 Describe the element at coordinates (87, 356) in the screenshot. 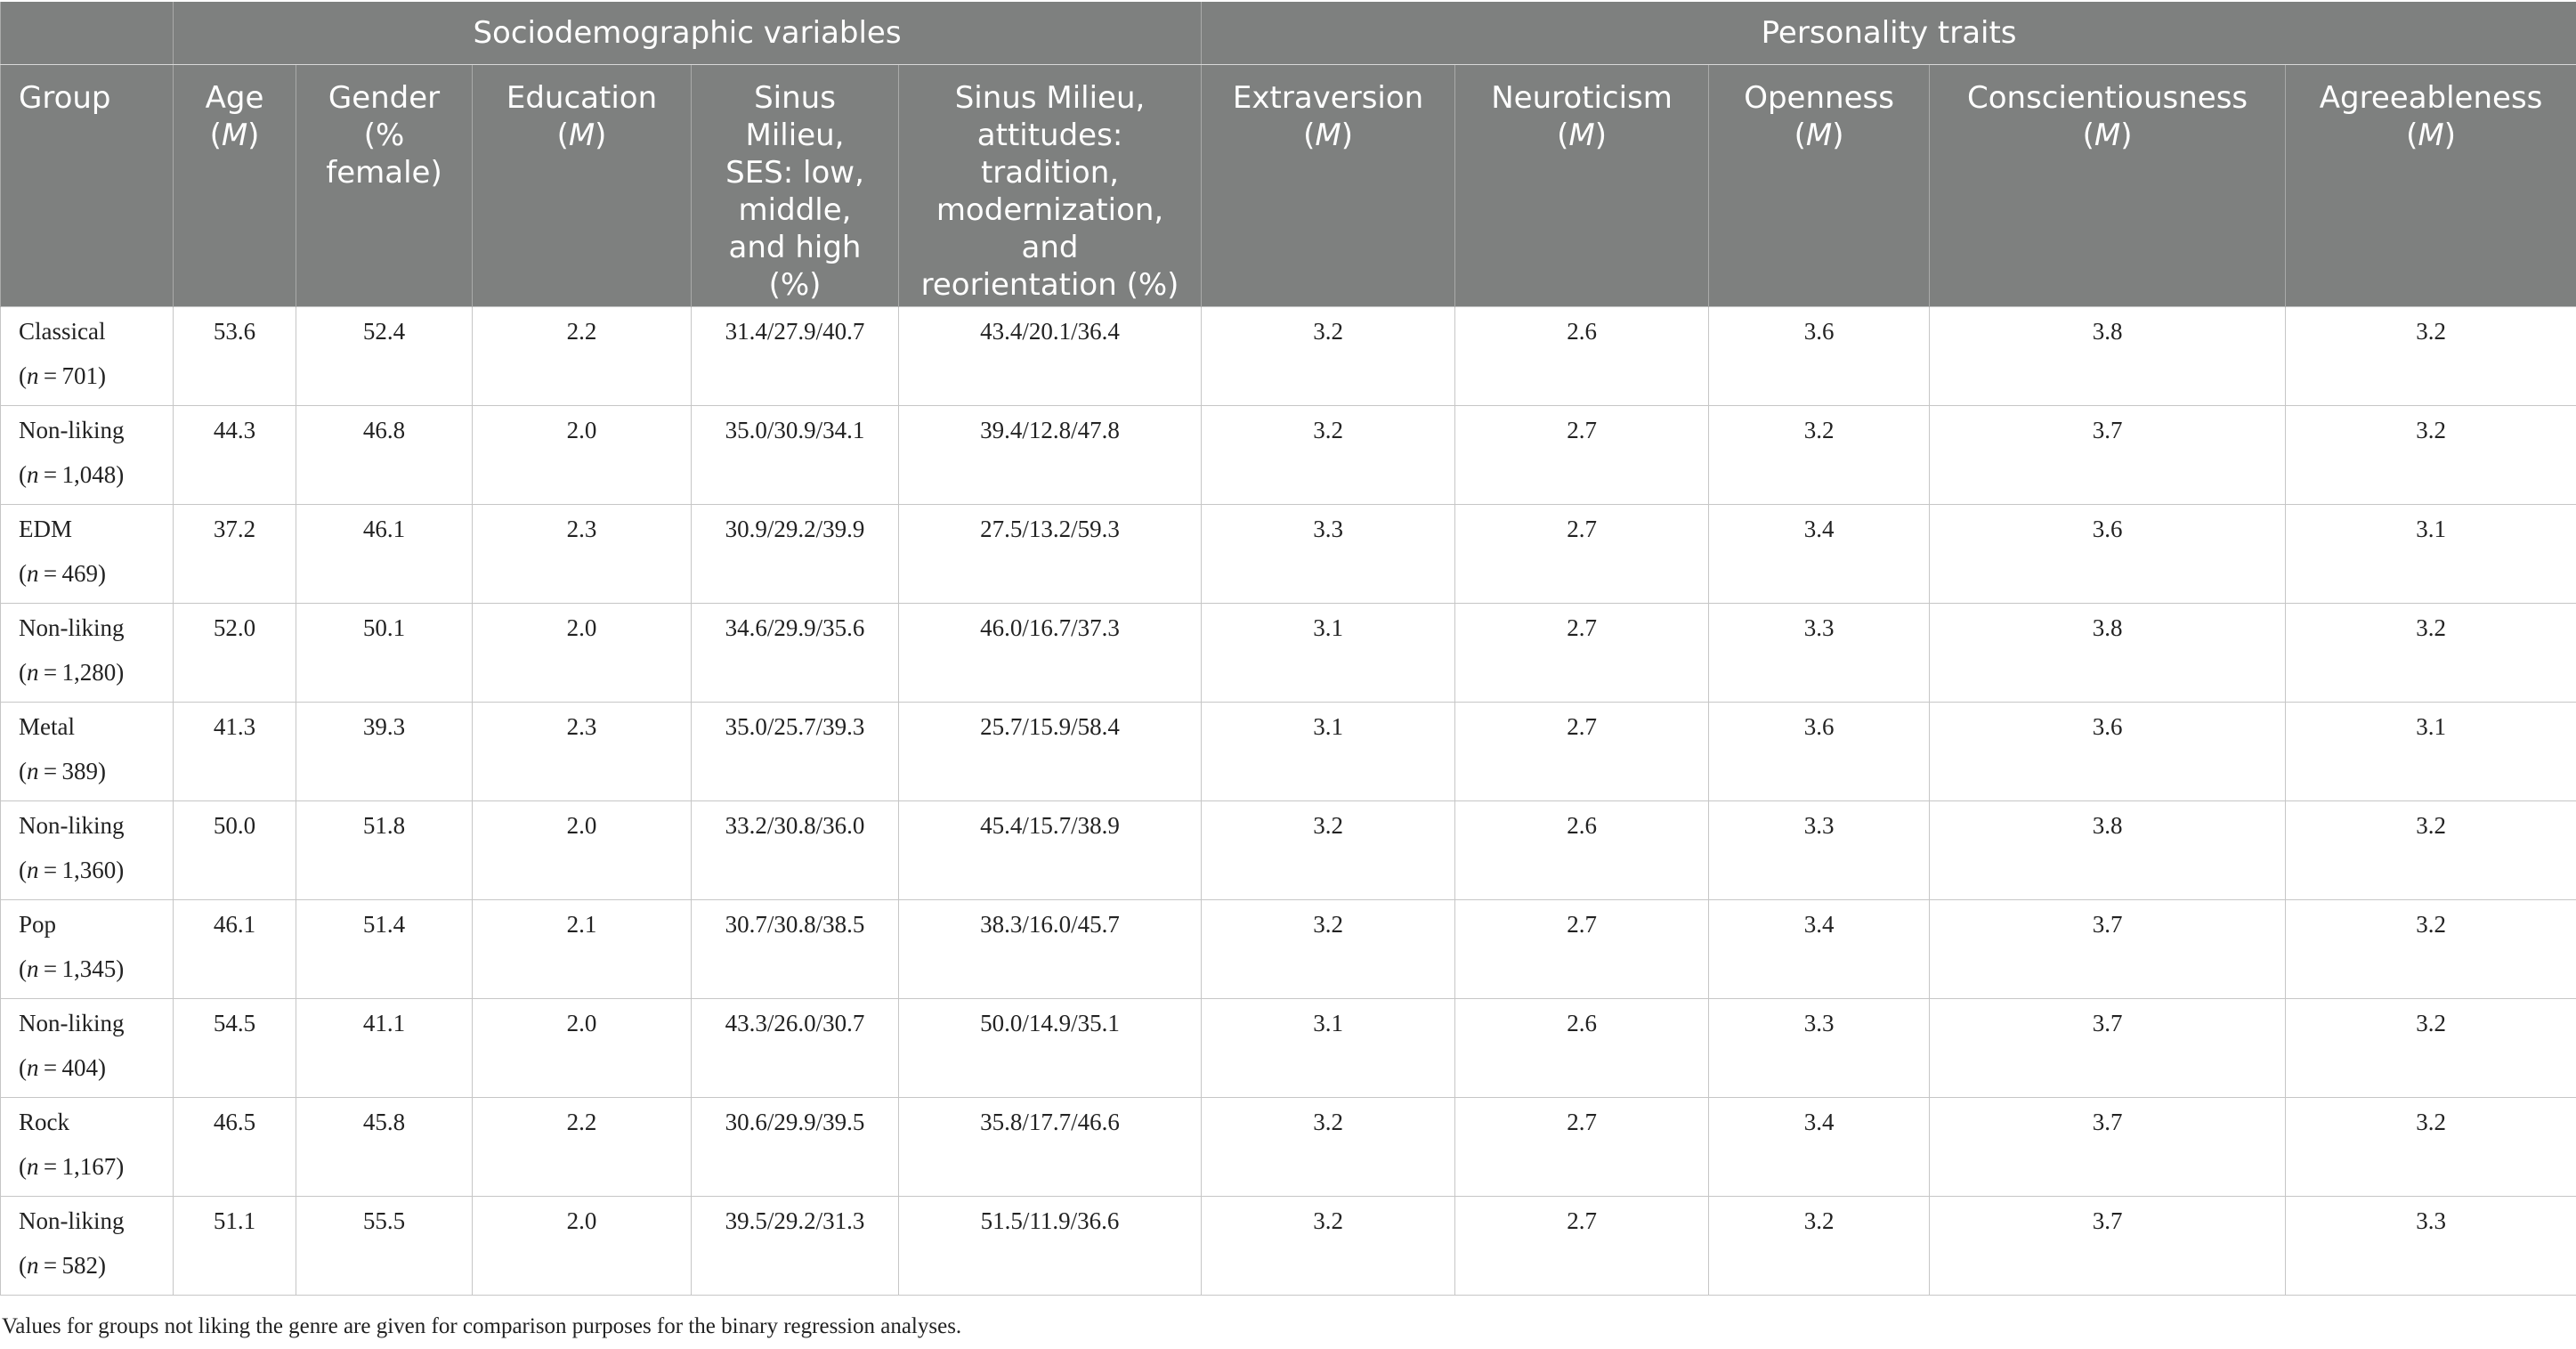

I see `cell-group: Classical (n = 701)` at that location.